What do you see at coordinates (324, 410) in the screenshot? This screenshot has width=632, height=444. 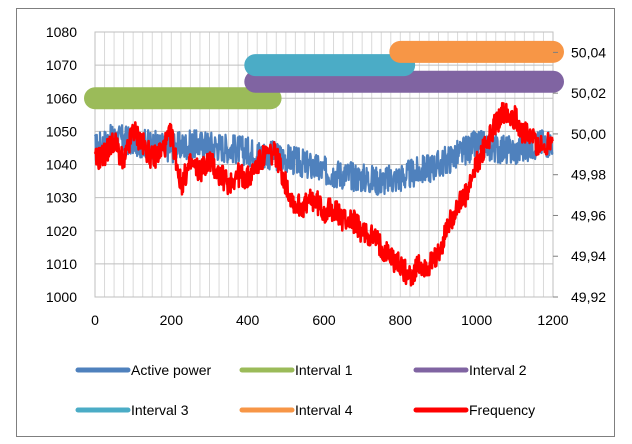 I see `legend-label: Interval 4` at bounding box center [324, 410].